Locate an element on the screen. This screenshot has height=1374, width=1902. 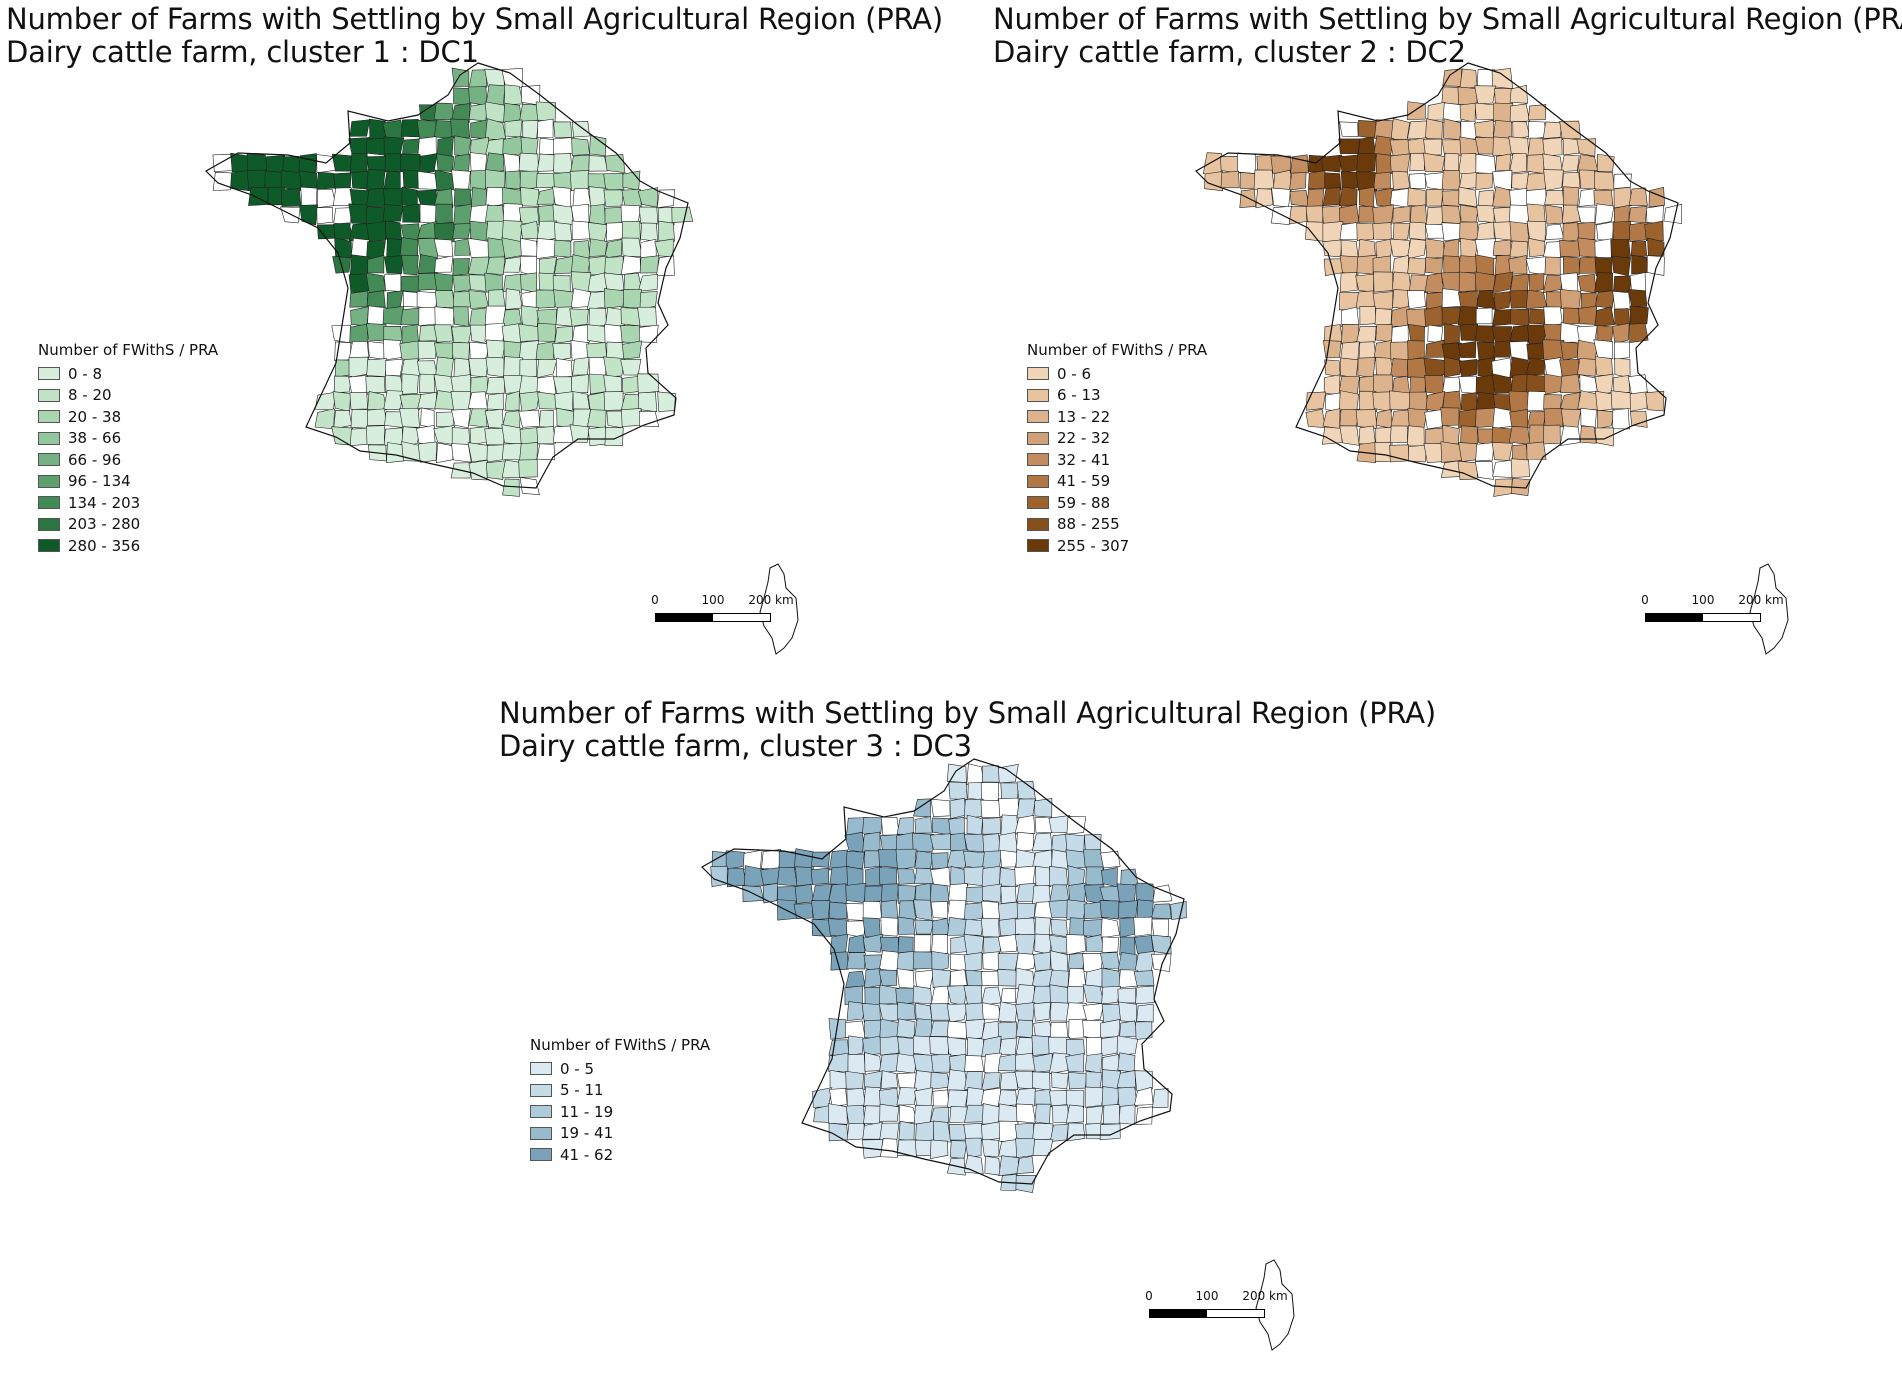
scale-label: 100 is located at coordinates (1207, 1296).